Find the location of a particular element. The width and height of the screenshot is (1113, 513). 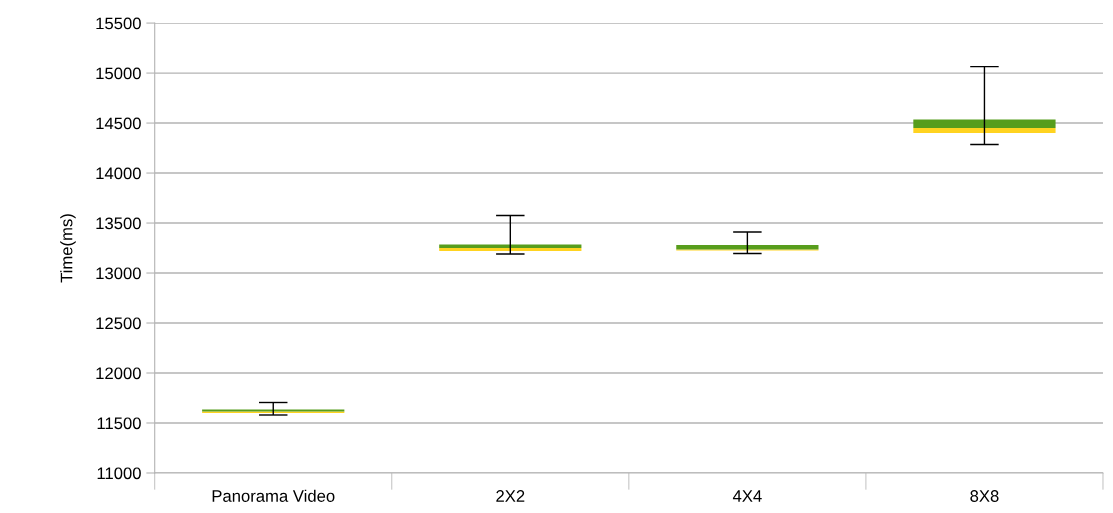

y-tick-label: 11500 is located at coordinates (119, 423).